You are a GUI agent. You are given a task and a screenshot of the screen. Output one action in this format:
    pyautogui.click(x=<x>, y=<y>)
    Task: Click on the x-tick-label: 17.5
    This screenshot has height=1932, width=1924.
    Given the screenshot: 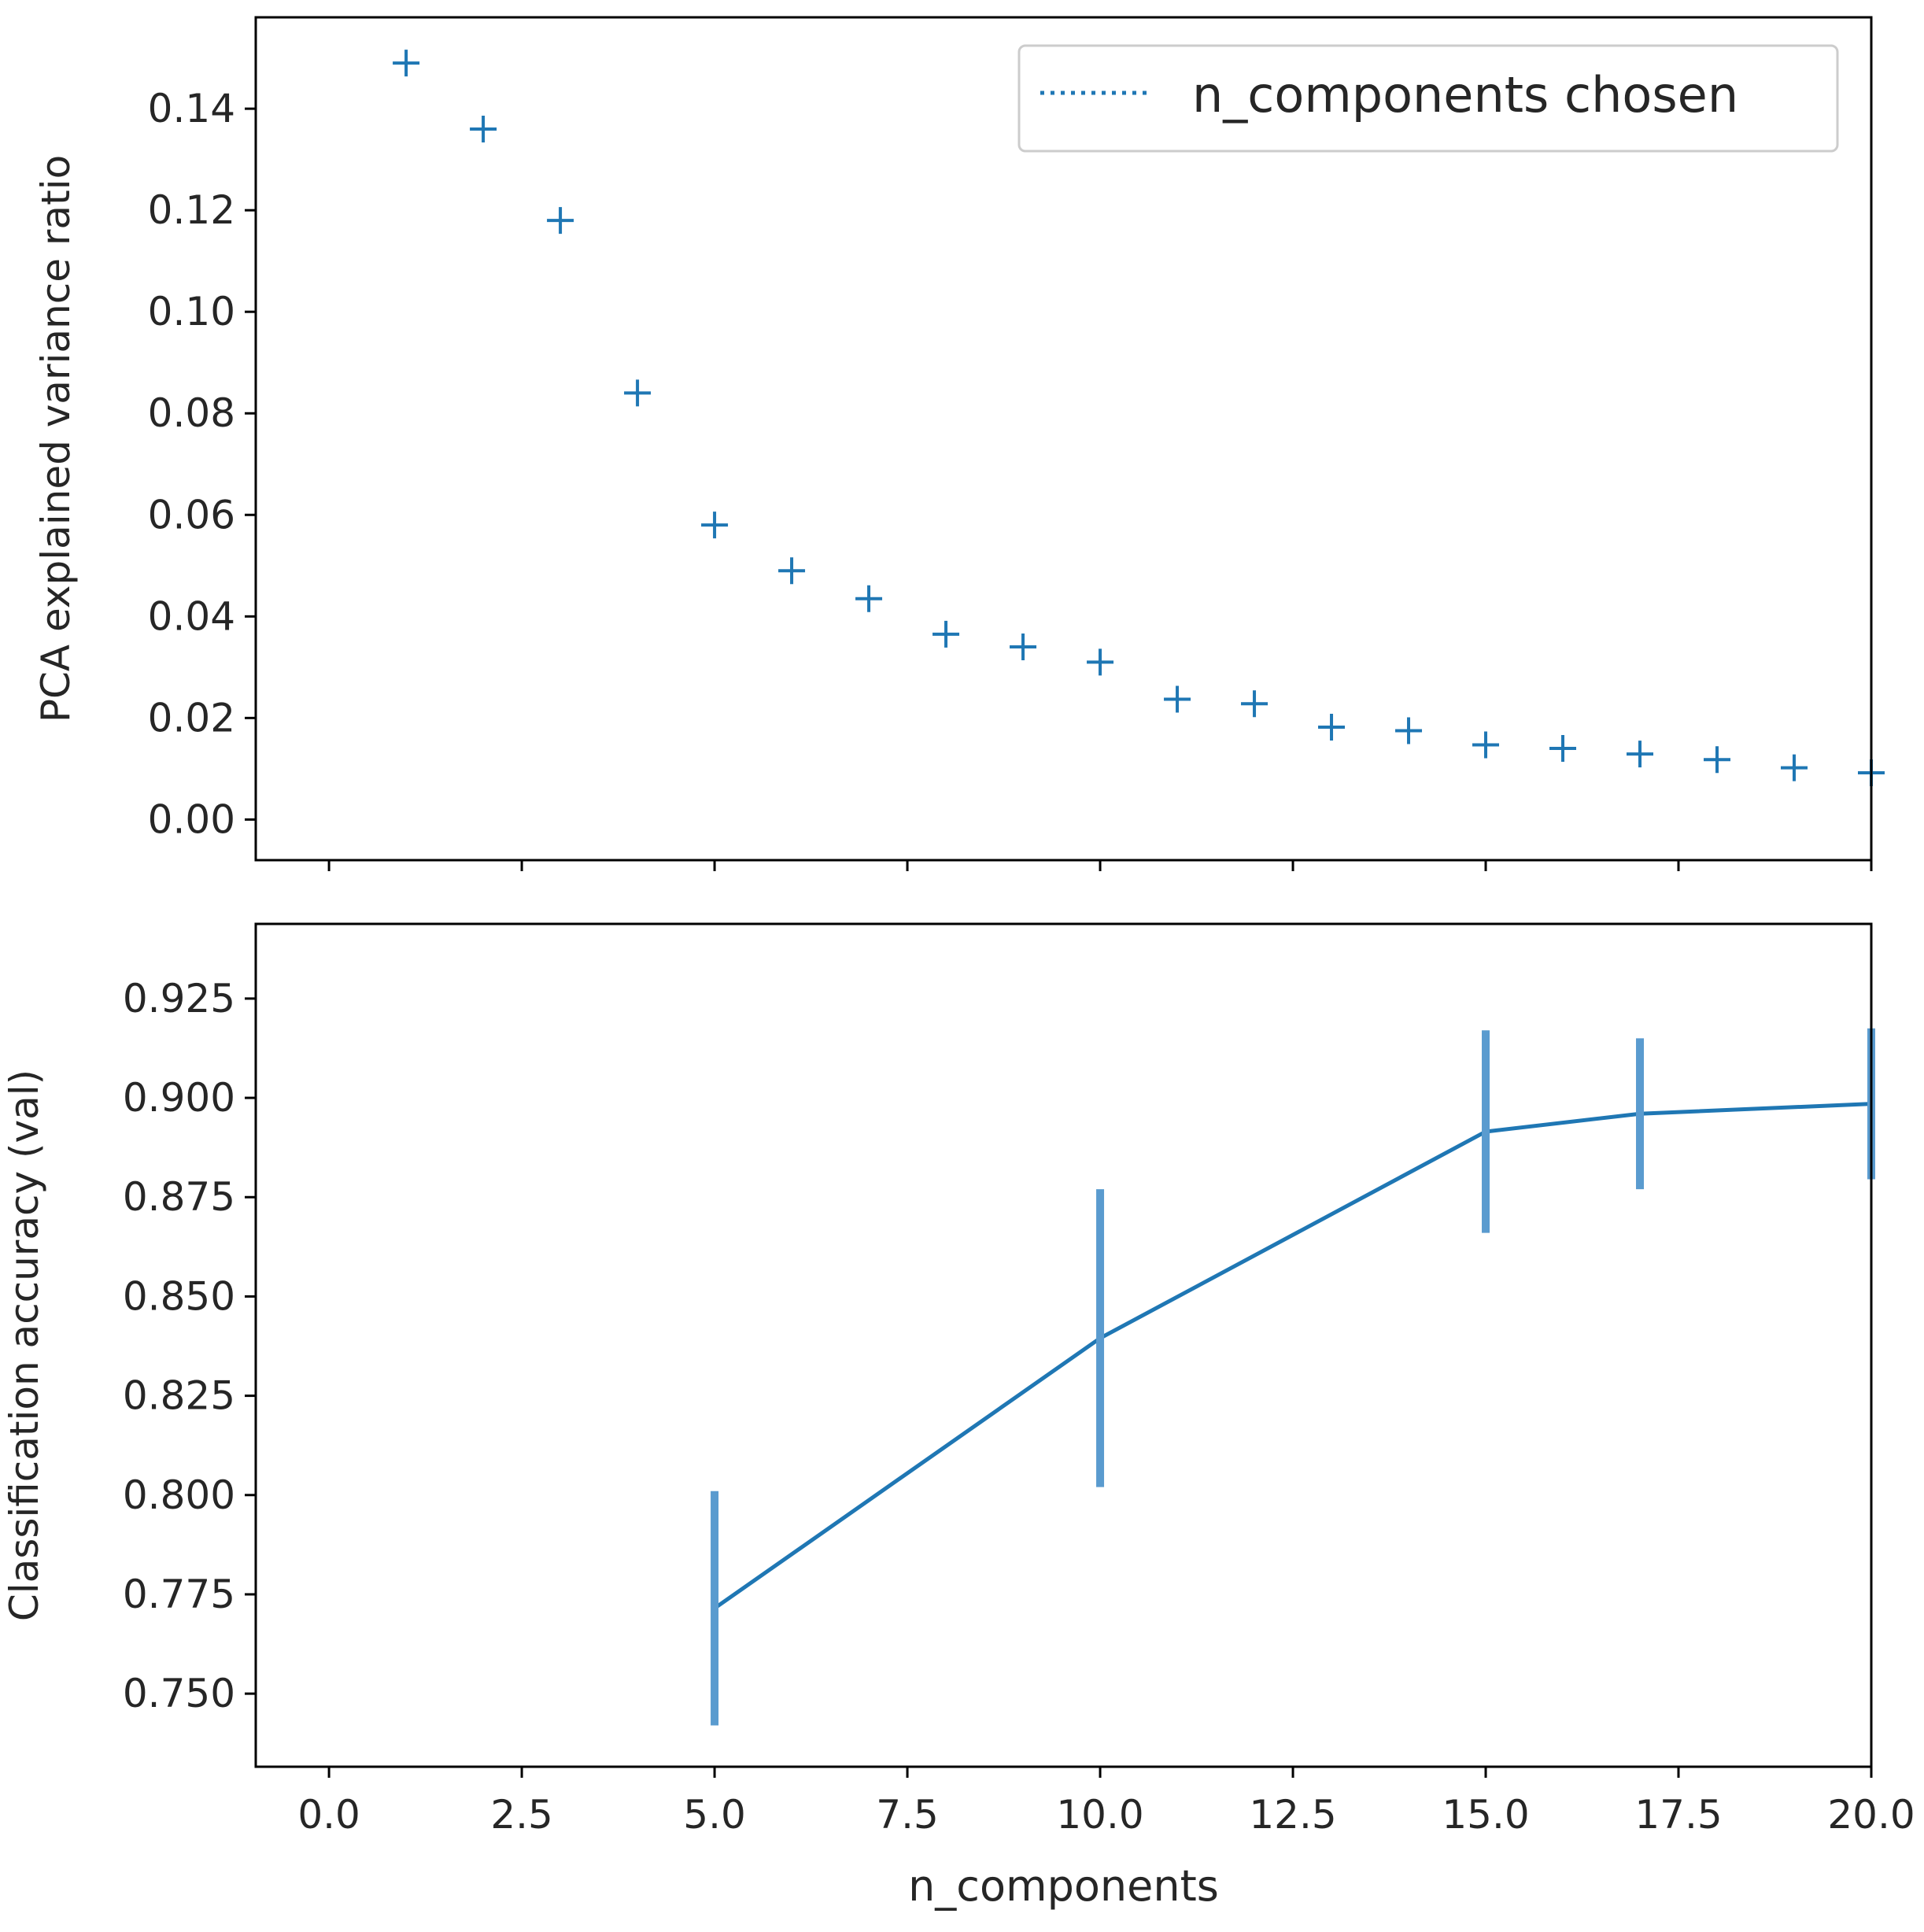 What is the action you would take?
    pyautogui.click(x=1678, y=1815)
    